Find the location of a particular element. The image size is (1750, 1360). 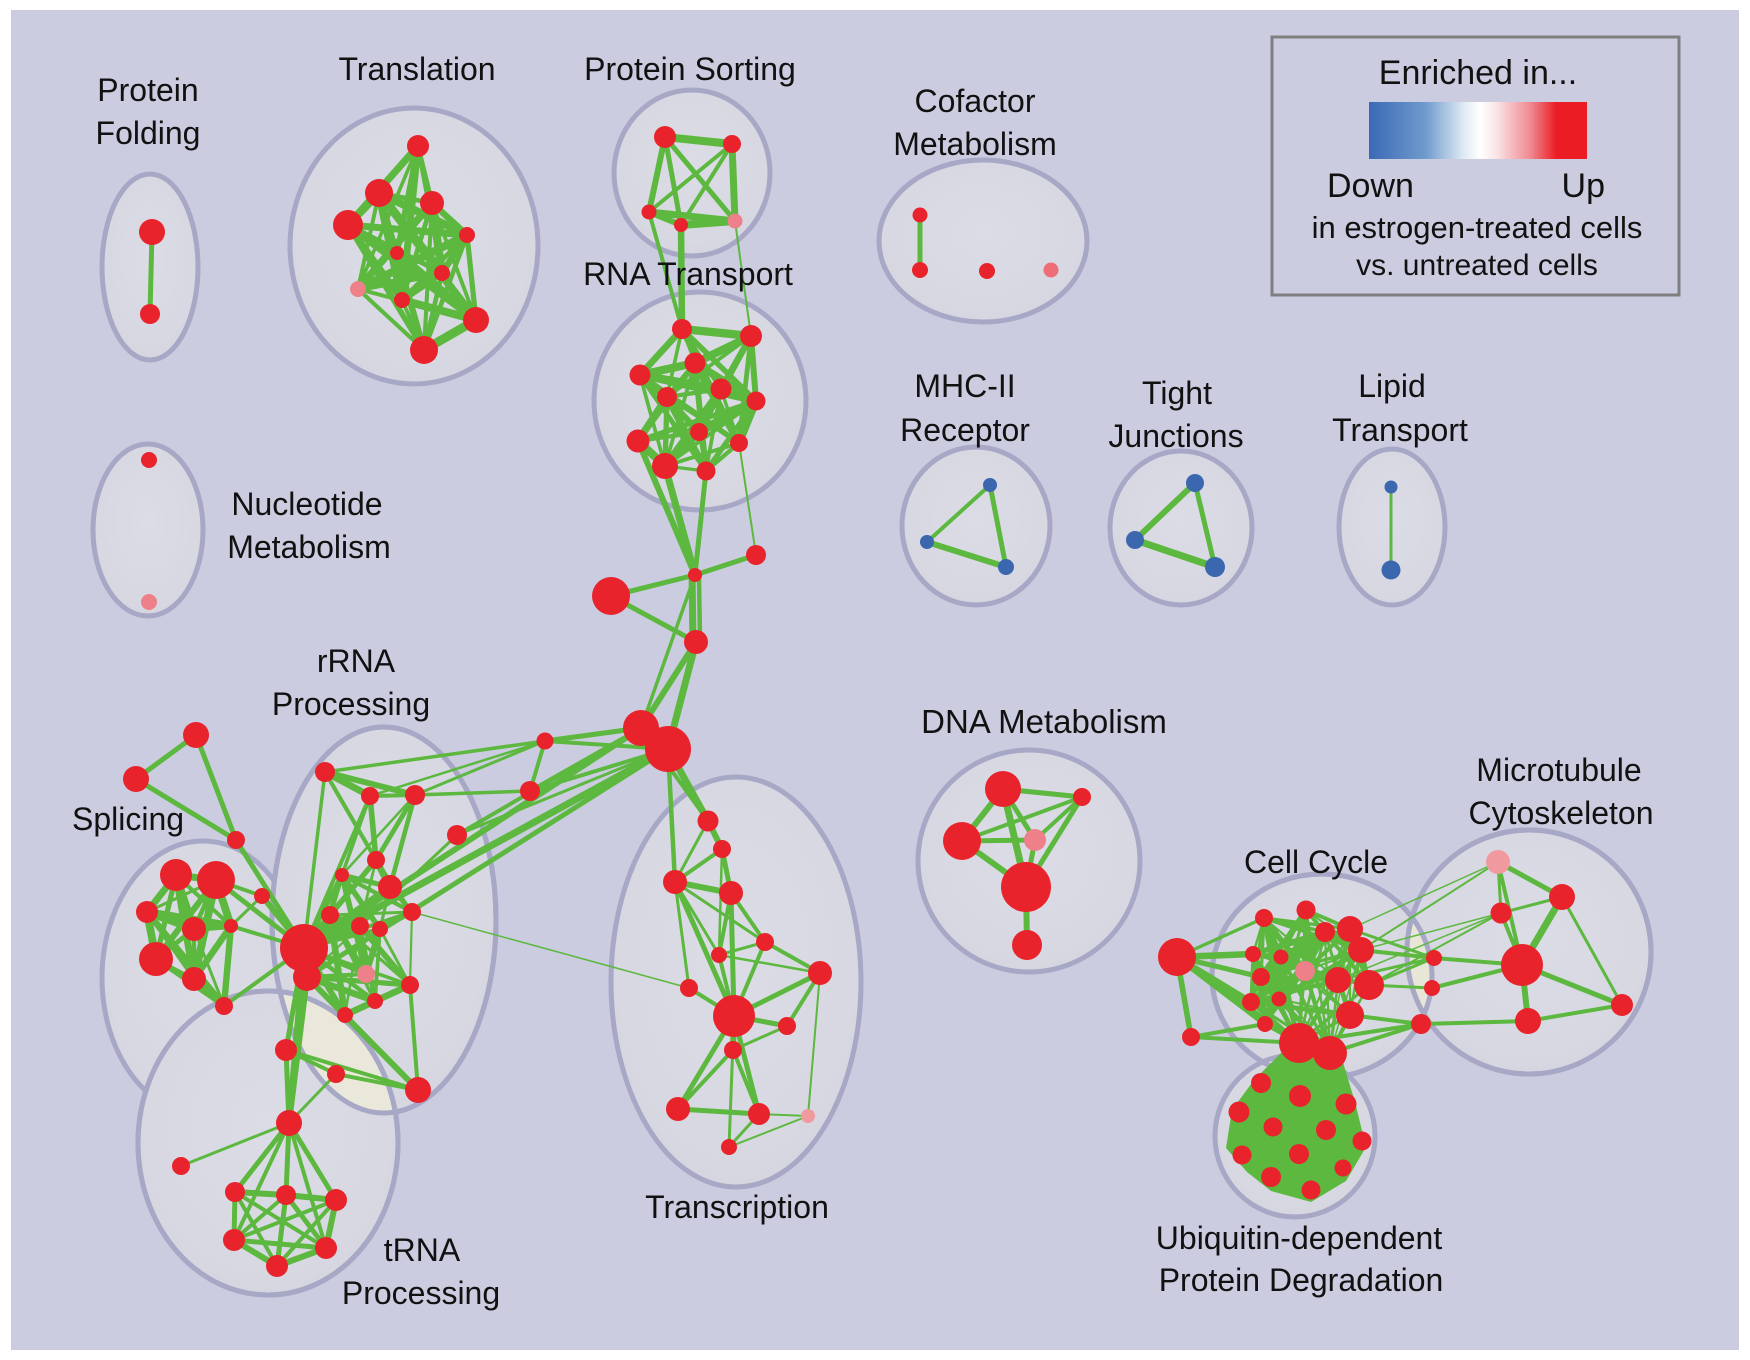

svg-text: Cell Cycle is located at coordinates (1316, 862).